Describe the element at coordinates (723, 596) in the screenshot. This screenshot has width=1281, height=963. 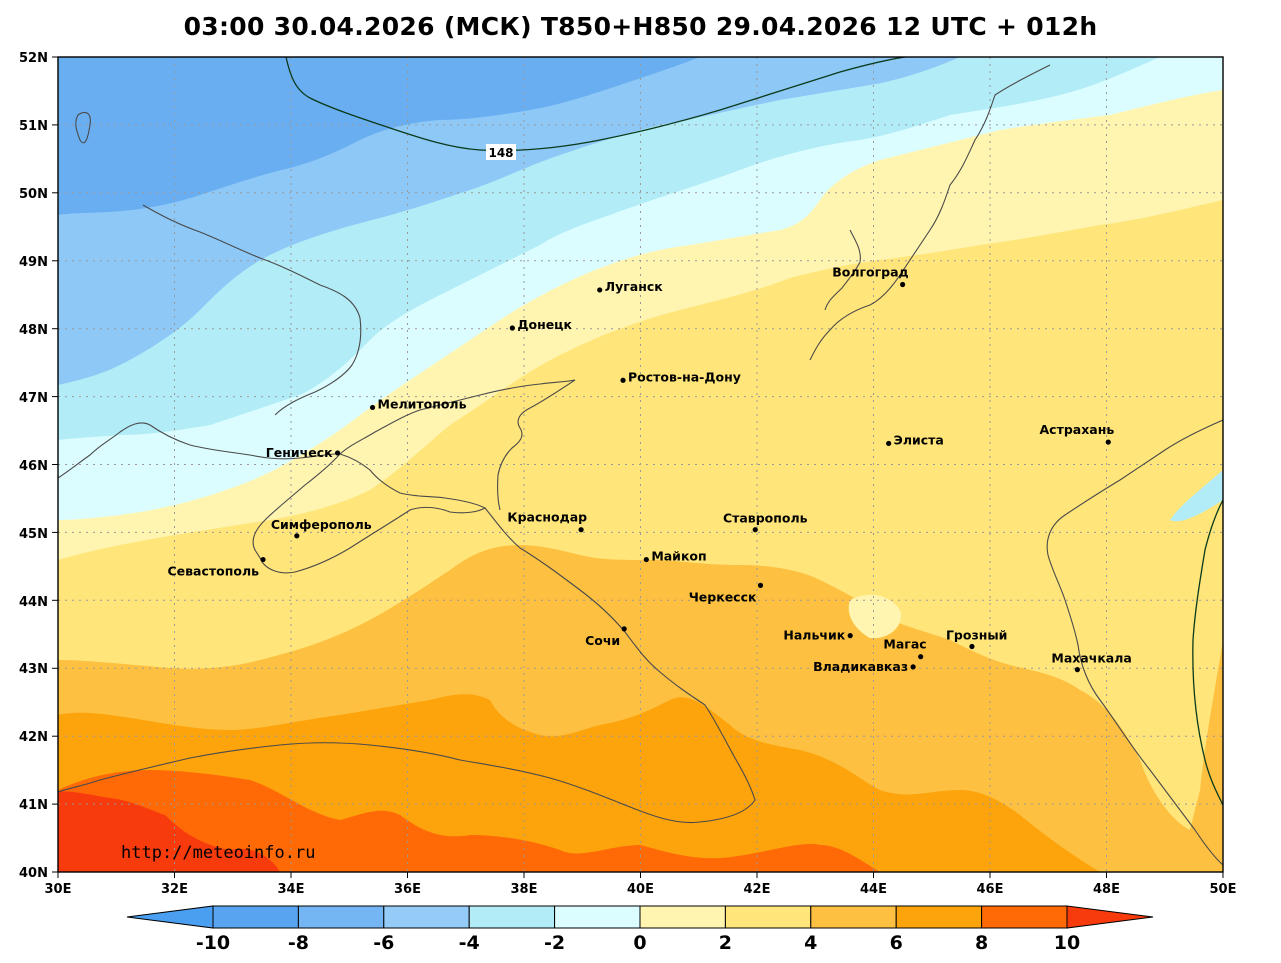
I see `city-label: Черкесск` at that location.